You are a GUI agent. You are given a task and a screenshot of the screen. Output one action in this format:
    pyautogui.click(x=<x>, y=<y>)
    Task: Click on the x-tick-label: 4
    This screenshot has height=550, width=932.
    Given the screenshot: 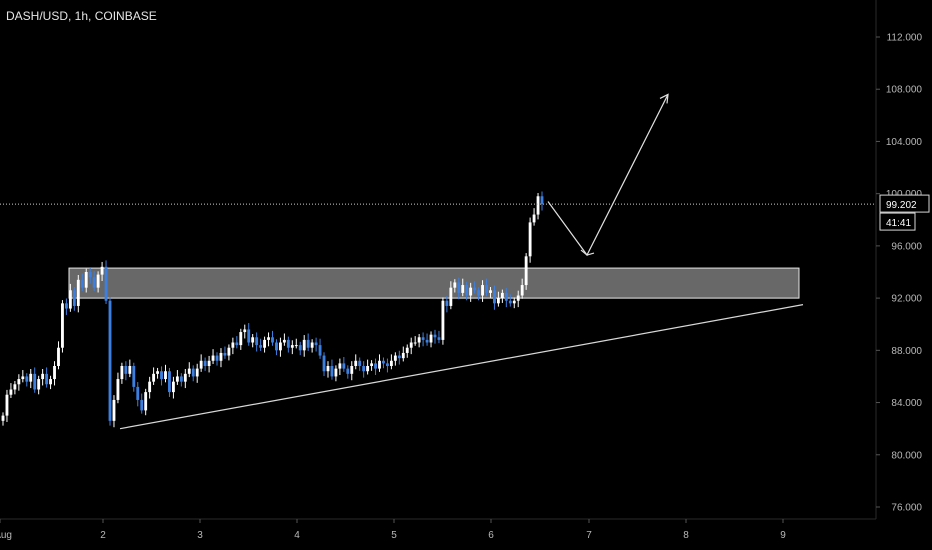 What is the action you would take?
    pyautogui.click(x=297, y=535)
    